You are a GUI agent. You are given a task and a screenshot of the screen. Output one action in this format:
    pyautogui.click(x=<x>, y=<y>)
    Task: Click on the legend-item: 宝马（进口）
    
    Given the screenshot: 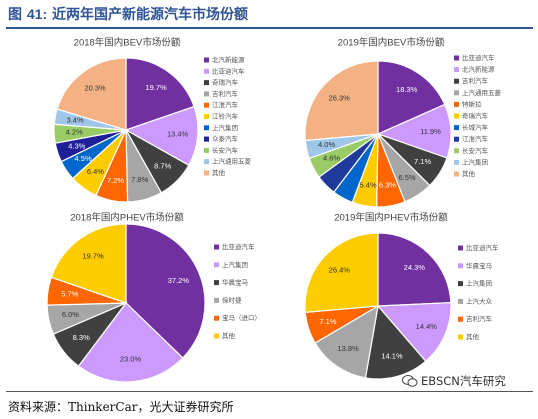 What is the action you would take?
    pyautogui.click(x=241, y=317)
    